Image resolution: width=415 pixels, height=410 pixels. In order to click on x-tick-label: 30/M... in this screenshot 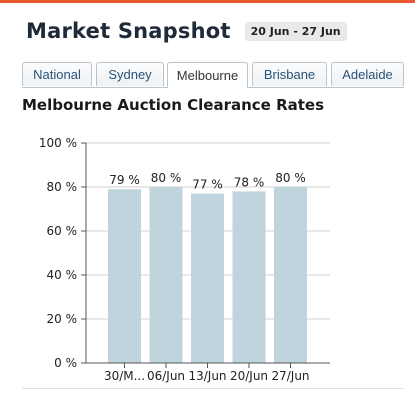, I will do `click(124, 376)`.